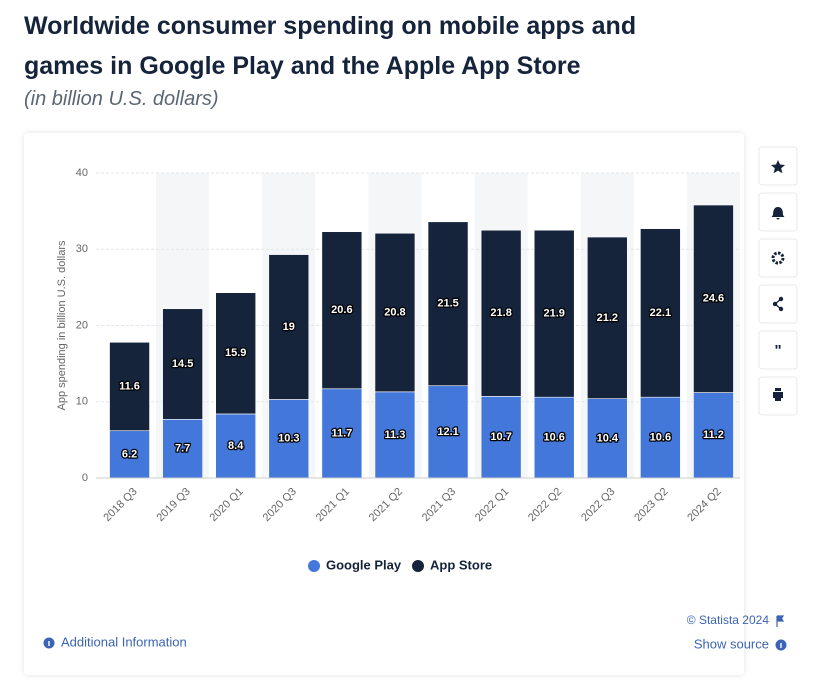 This screenshot has height=688, width=820. What do you see at coordinates (395, 435) in the screenshot?
I see `data-label: 11.3` at bounding box center [395, 435].